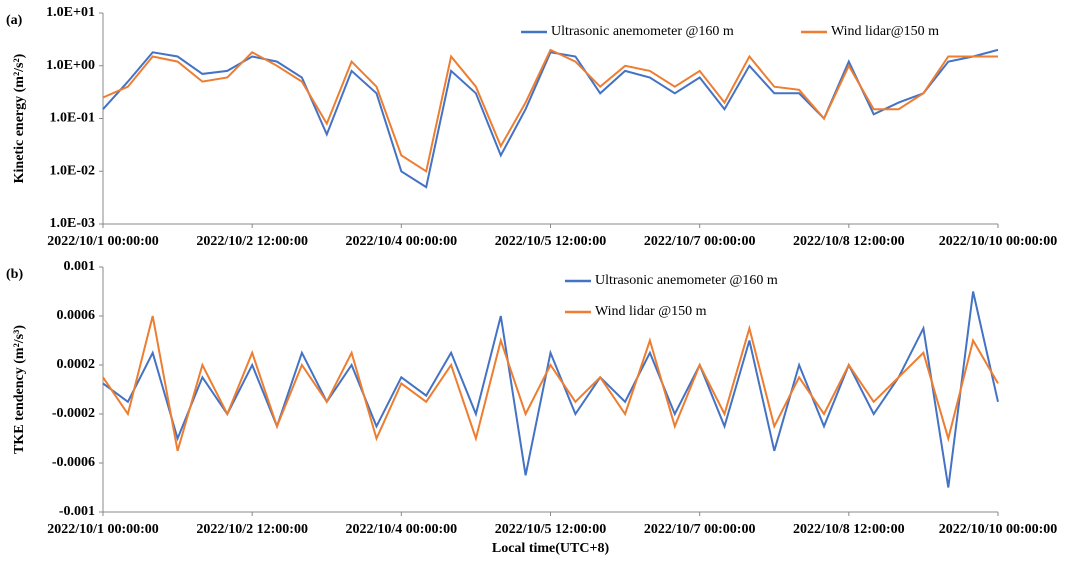  What do you see at coordinates (70, 65) in the screenshot?
I see `y-tick-label: 1.0E+00` at bounding box center [70, 65].